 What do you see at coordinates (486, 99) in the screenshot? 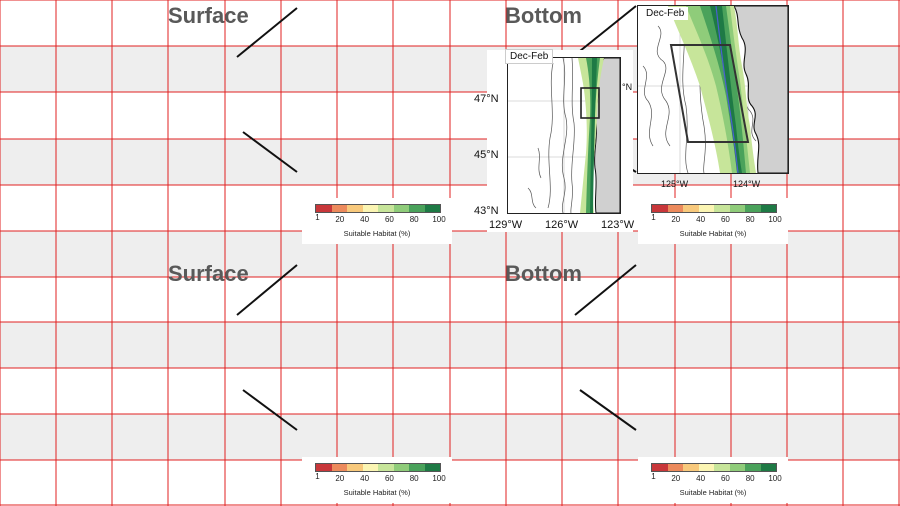
I see `main-lat-label-47: 47°N` at bounding box center [486, 99].